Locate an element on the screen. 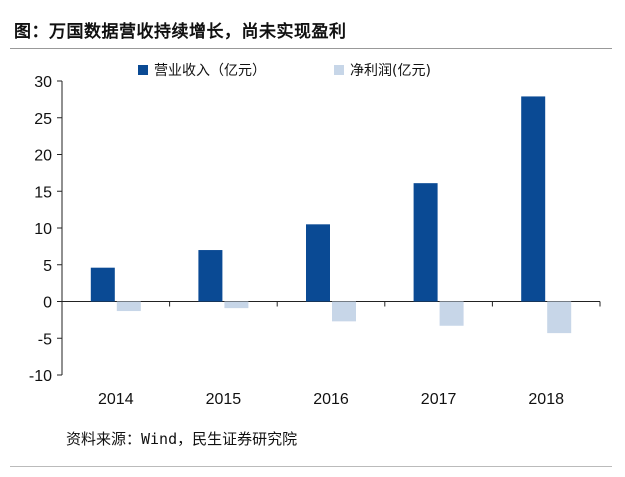 The width and height of the screenshot is (625, 477). y-tick-label: -10 is located at coordinates (40, 376).